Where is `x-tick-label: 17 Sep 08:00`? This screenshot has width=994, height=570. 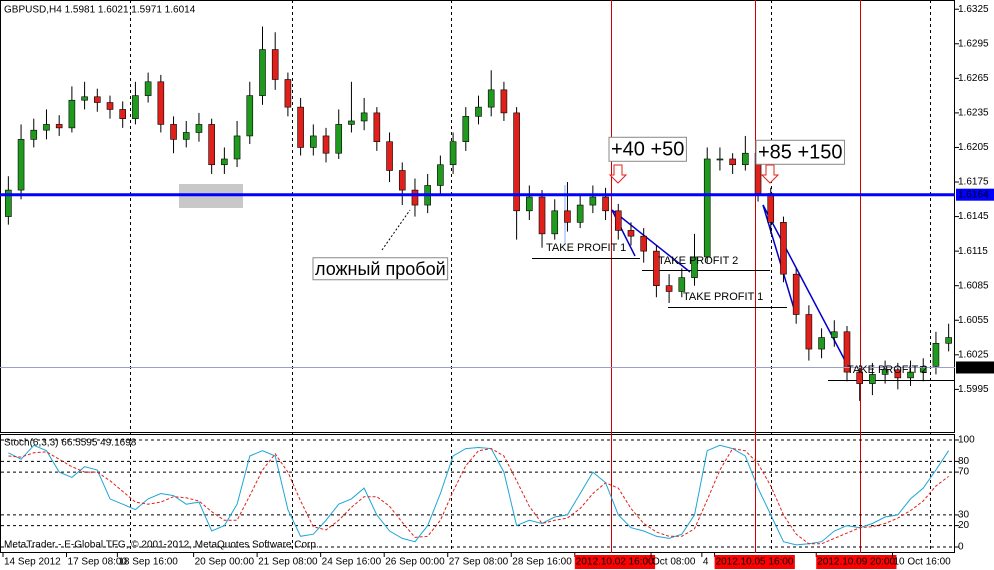
x-tick-label: 17 Sep 08:00 is located at coordinates (98, 562).